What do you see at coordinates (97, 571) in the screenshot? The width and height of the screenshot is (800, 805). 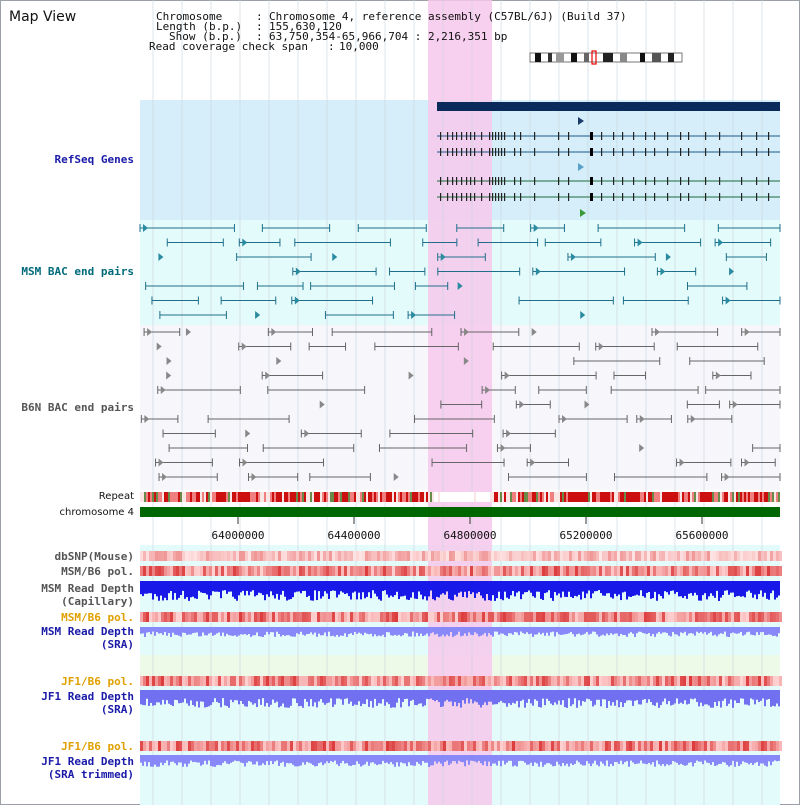 I see `track-label-msm-b6-pol-1: MSM/B6 pol.` at bounding box center [97, 571].